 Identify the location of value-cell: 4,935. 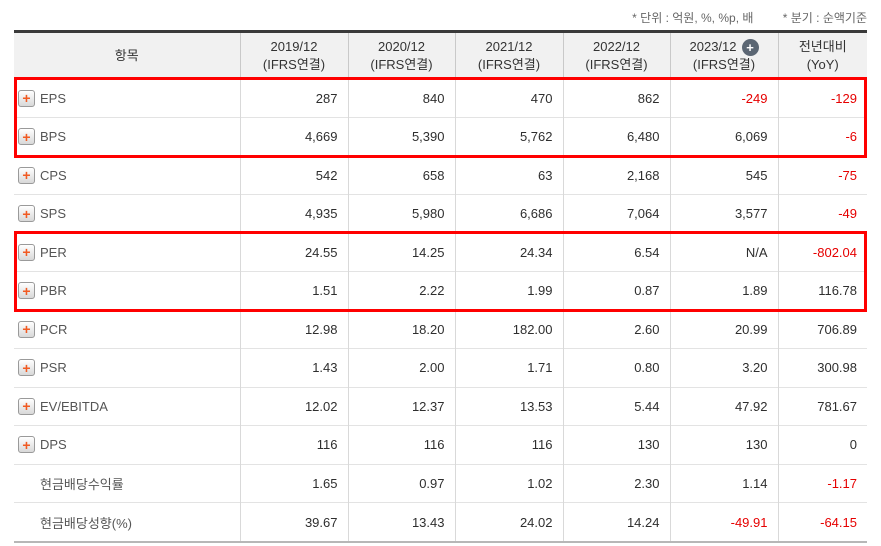
(293, 213).